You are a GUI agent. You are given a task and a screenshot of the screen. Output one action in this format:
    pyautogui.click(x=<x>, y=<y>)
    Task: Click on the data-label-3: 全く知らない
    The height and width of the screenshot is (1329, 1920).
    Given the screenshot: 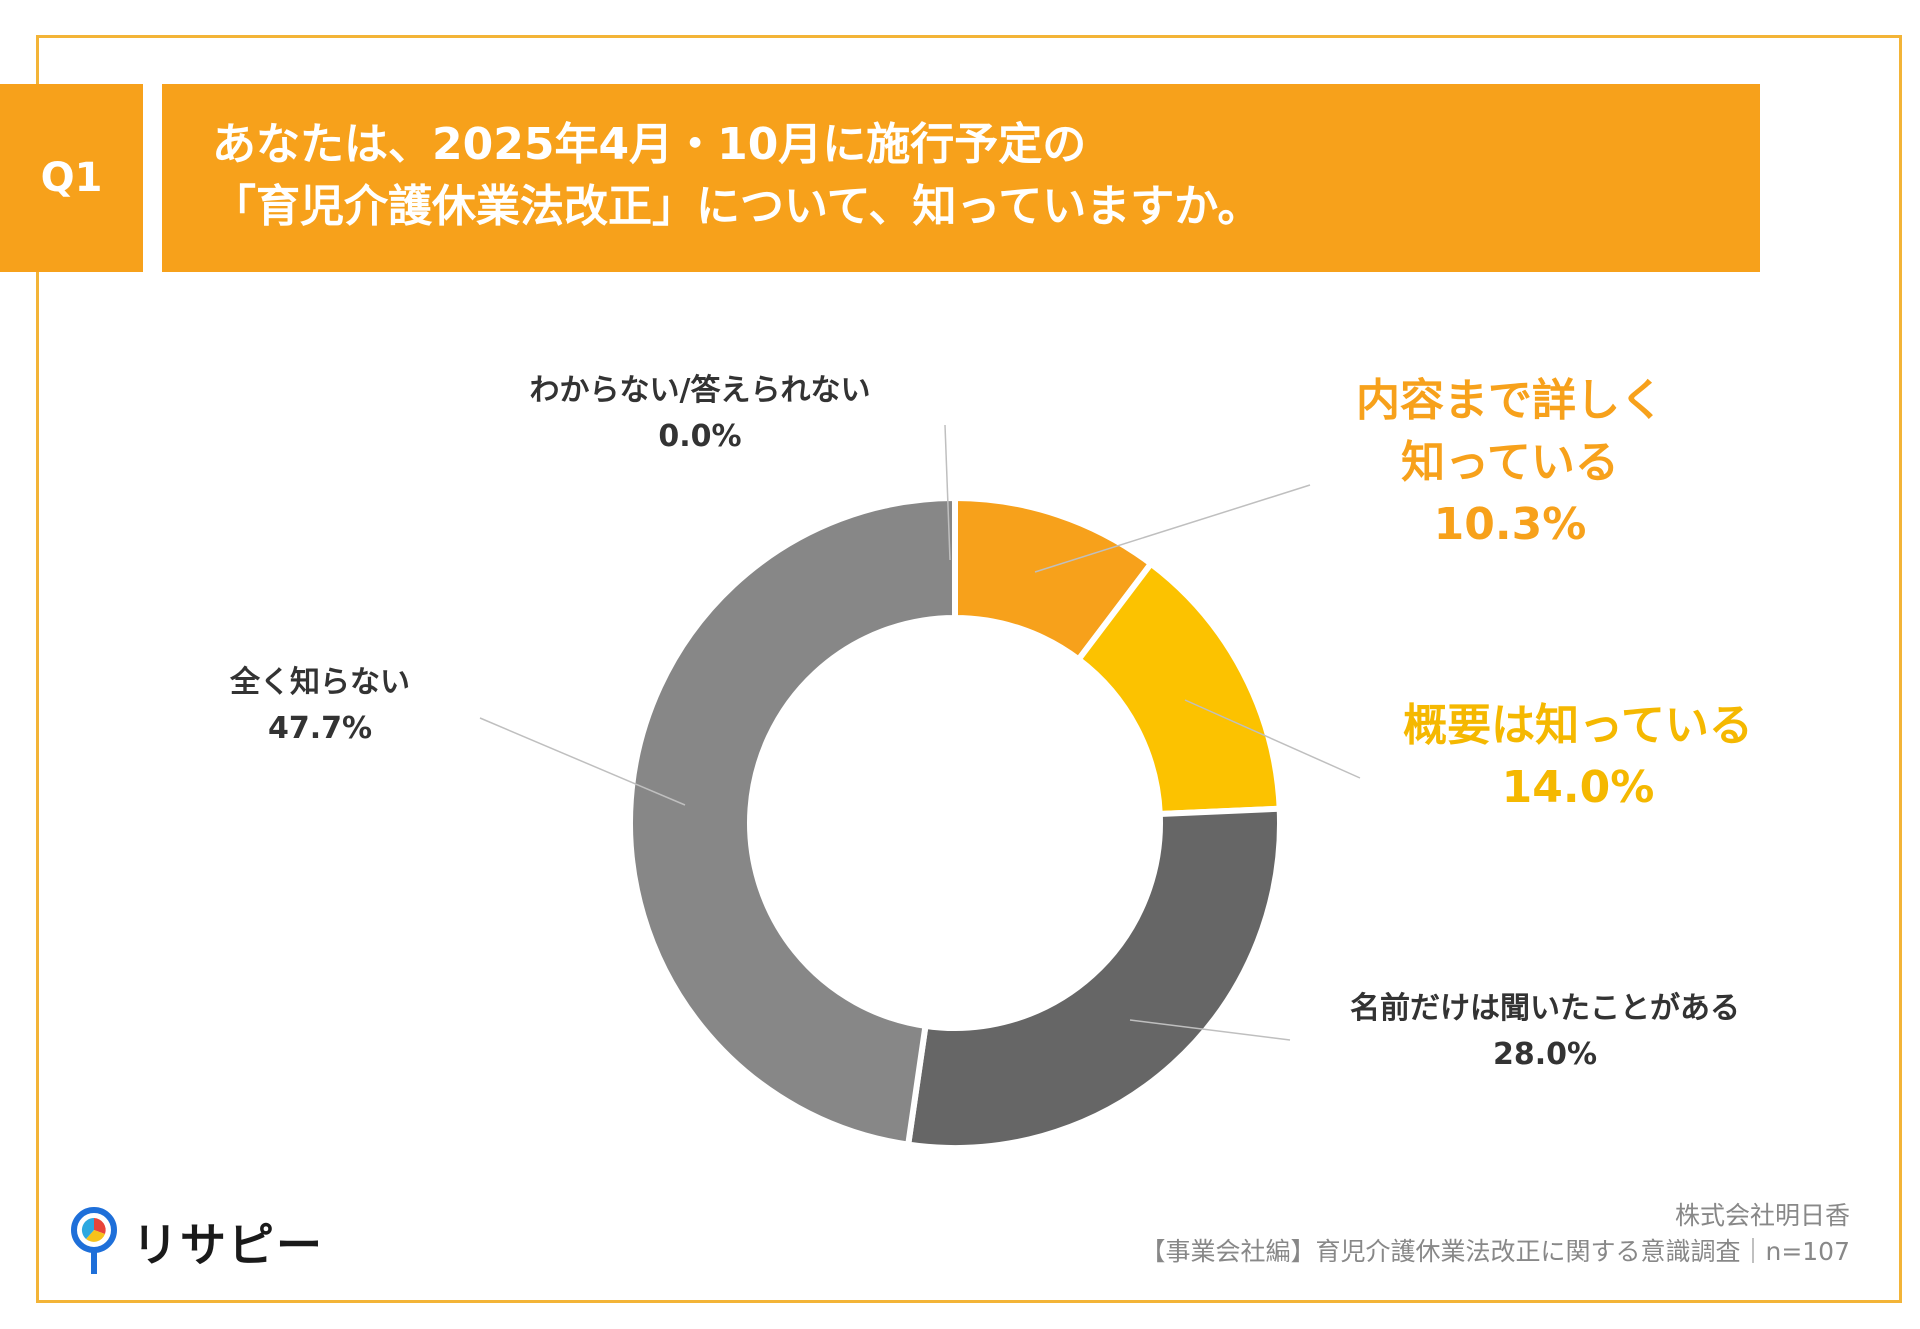 What is the action you would take?
    pyautogui.click(x=319, y=682)
    